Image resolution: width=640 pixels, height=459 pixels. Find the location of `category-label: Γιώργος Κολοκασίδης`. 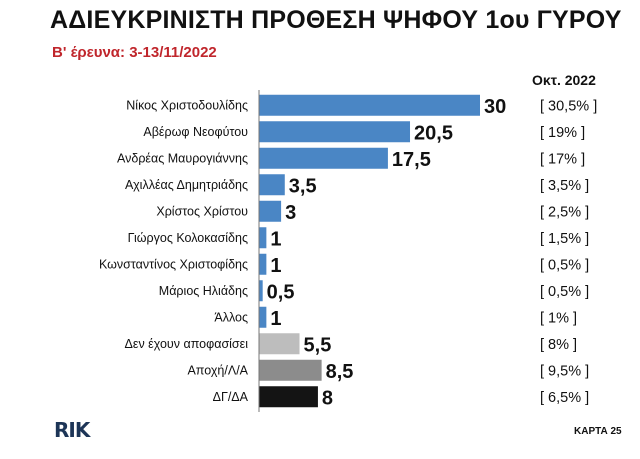

category-label: Γιώργος Κολοκασίδης is located at coordinates (188, 238).